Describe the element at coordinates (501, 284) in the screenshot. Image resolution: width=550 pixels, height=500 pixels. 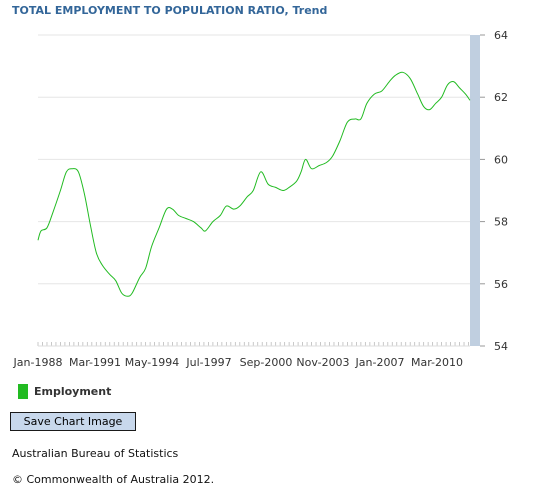
I see `y-tick-label: 56` at that location.